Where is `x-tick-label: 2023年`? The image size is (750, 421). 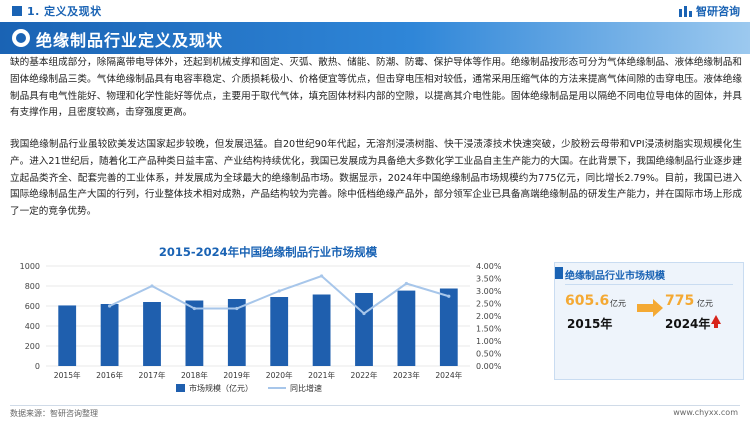
x-tick-label: 2023年 is located at coordinates (406, 375).